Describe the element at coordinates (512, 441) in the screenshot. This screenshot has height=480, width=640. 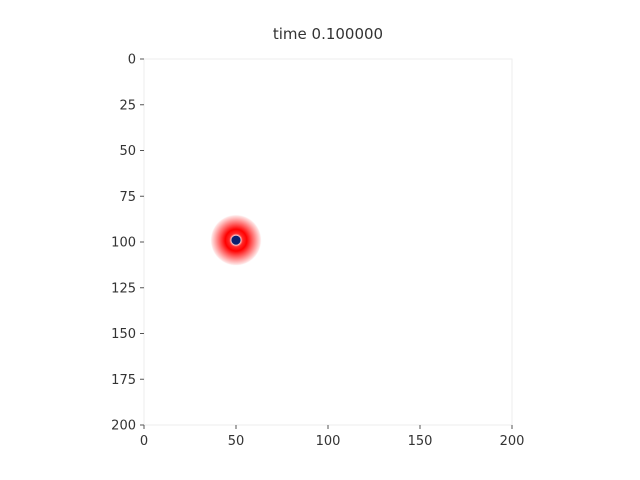
I see `x-tick-label: 200` at that location.